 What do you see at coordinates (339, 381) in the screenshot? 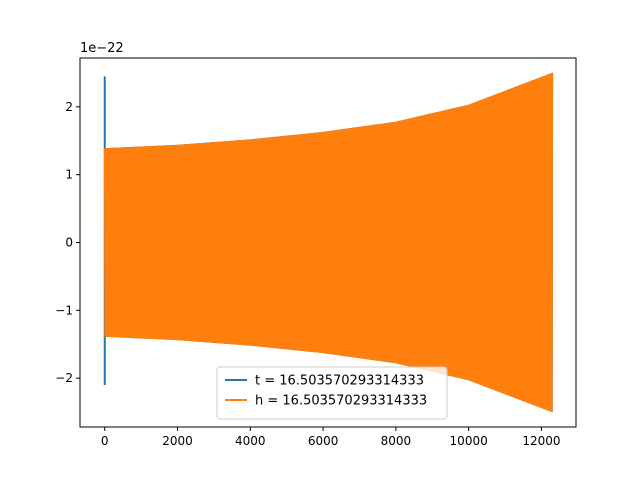
I see `legend-label: t = 16.503570293314333` at bounding box center [339, 381].